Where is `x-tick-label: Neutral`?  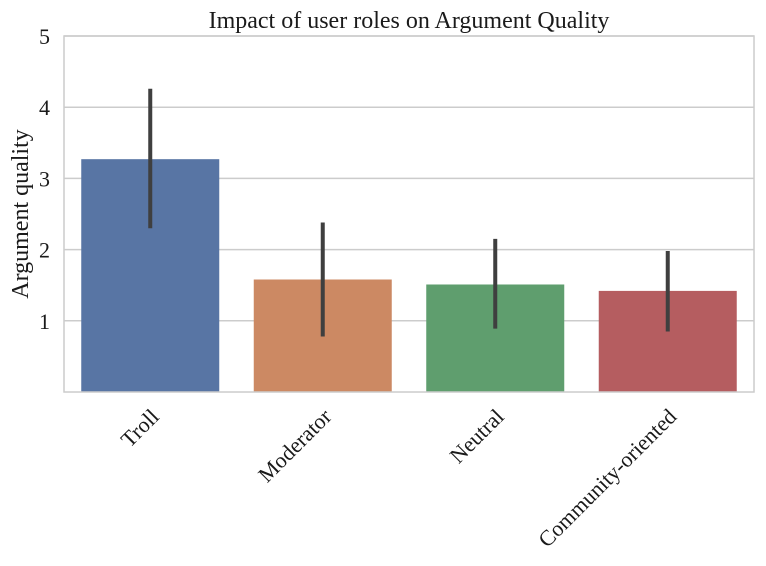 x-tick-label: Neutral is located at coordinates (476, 436).